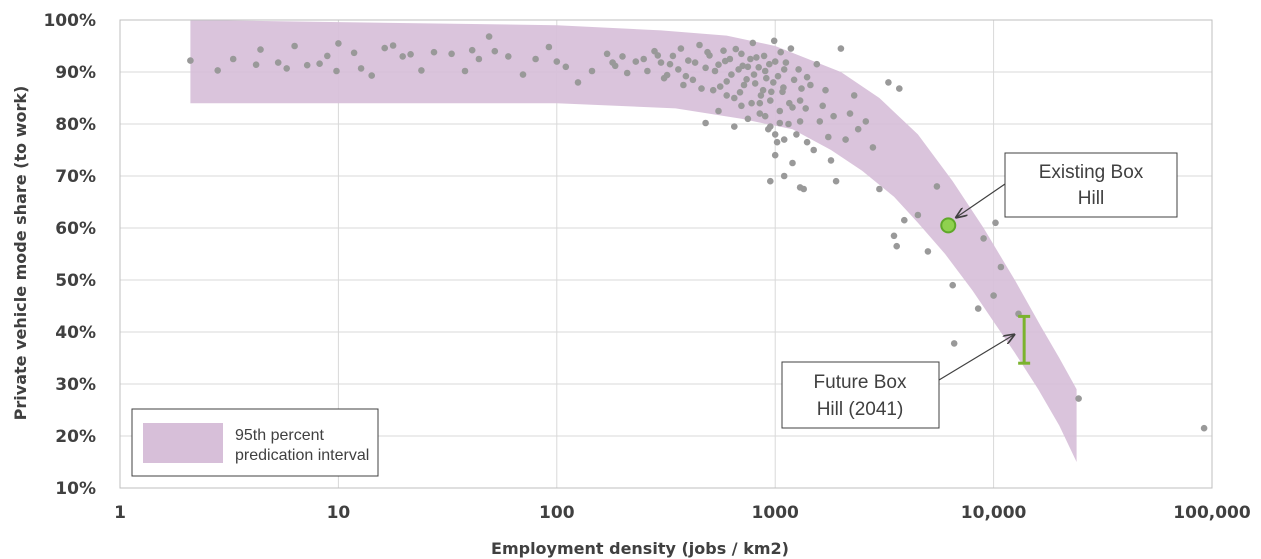 The image size is (1261, 559). What do you see at coordinates (75, 385) in the screenshot?
I see `y-tick-label: 30%` at bounding box center [75, 385].